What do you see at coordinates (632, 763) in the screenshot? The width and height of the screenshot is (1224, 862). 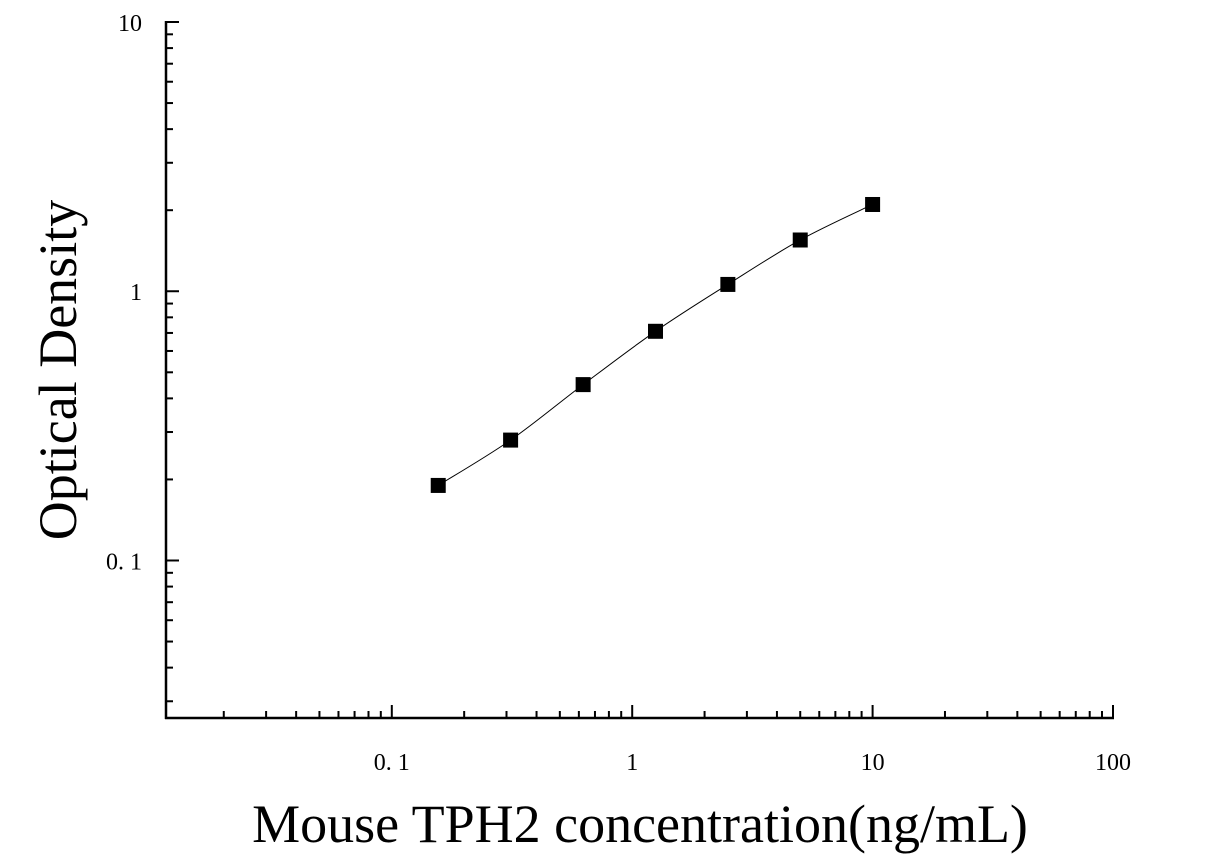 I see `x-tick-label: 1` at bounding box center [632, 763].